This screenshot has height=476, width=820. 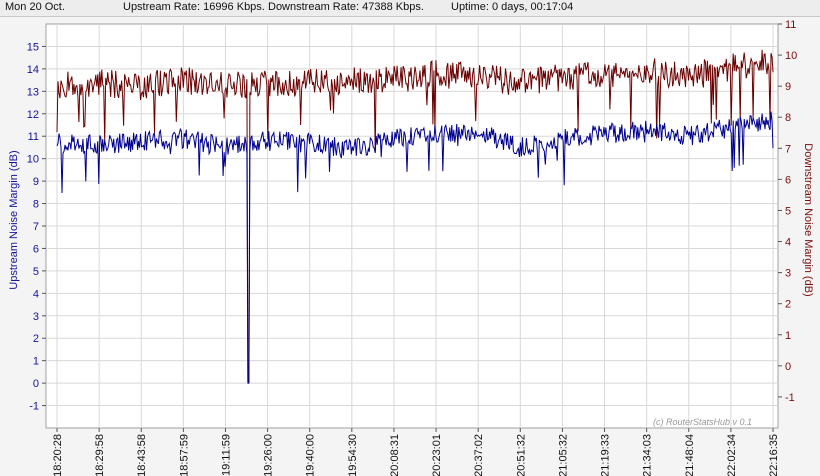 What do you see at coordinates (788, 274) in the screenshot?
I see `y-right-tick-label: 3` at bounding box center [788, 274].